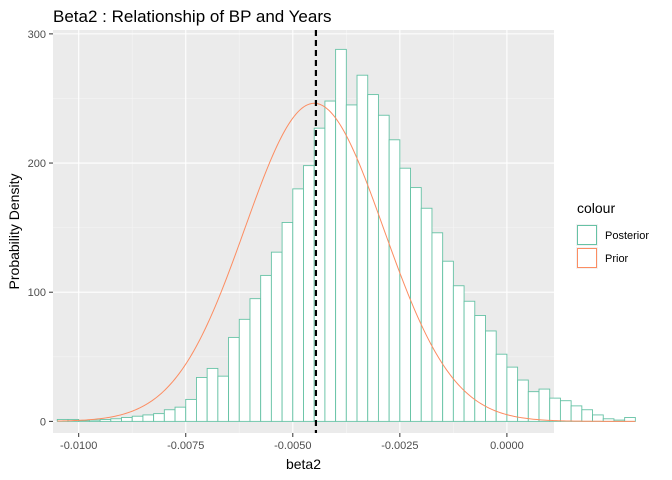  I want to click on legend: colour Posterior Prior, so click(612, 234).